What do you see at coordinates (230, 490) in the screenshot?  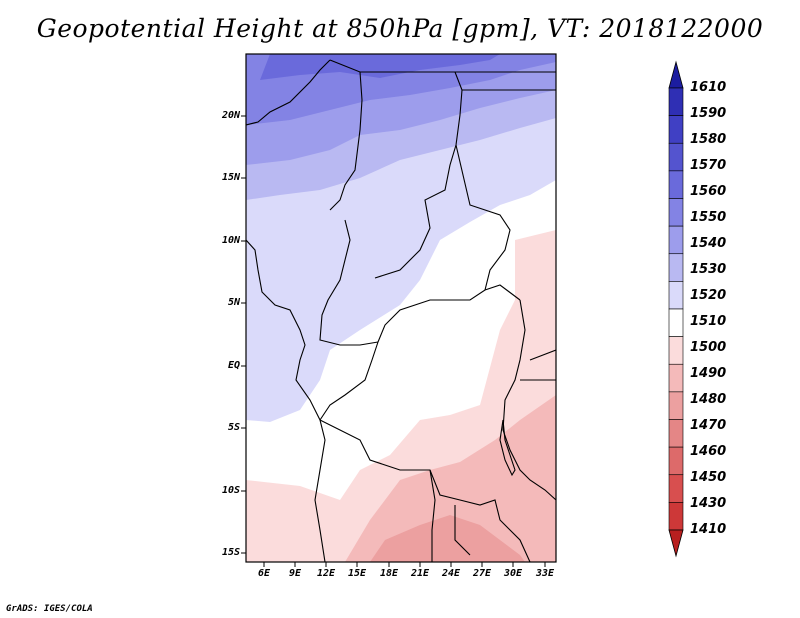 I see `lat-label-10s: 10S` at bounding box center [230, 490].